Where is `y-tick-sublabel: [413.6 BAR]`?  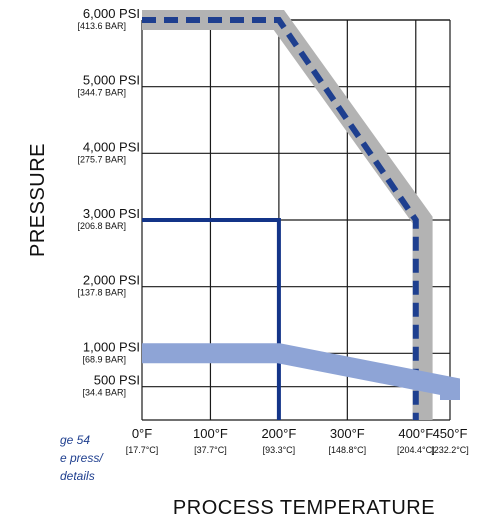
y-tick-sublabel: [413.6 BAR] is located at coordinates (101, 26).